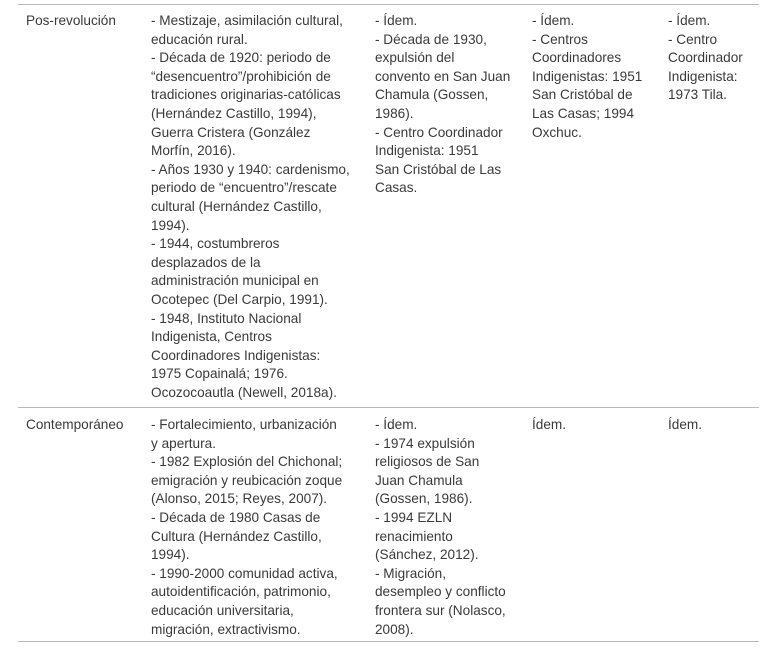 This screenshot has height=652, width=777. Describe the element at coordinates (577, 58) in the screenshot. I see `cell-text-line: Coordinadores` at that location.